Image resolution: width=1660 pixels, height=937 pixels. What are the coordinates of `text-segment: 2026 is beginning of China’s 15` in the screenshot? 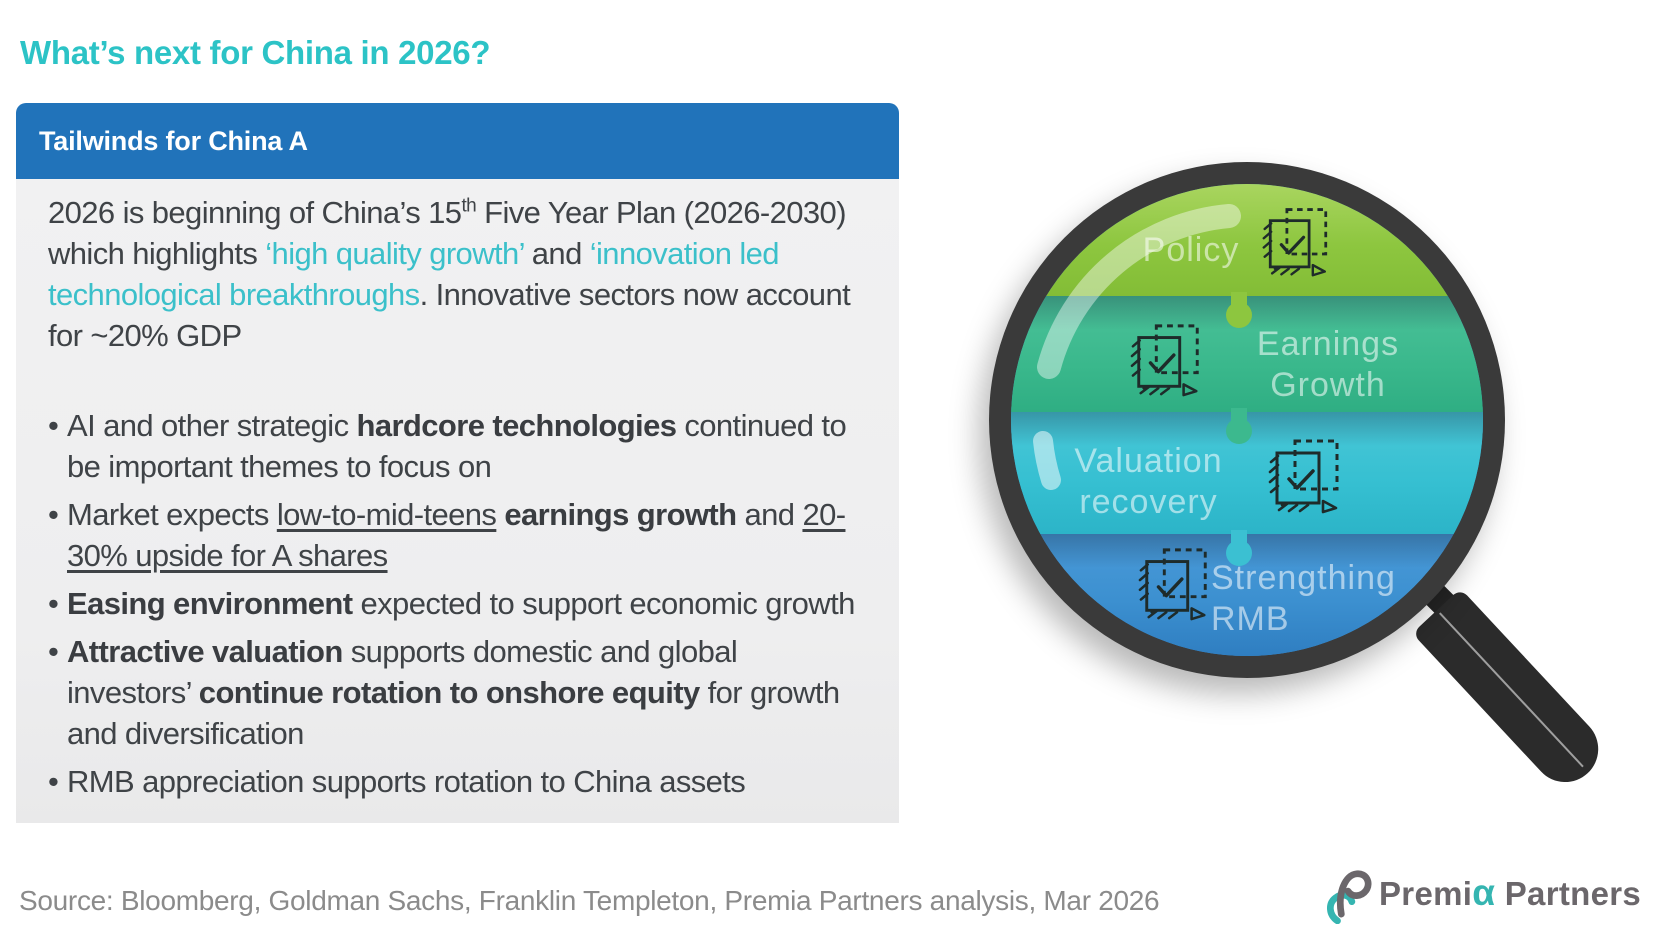 It's located at (255, 212).